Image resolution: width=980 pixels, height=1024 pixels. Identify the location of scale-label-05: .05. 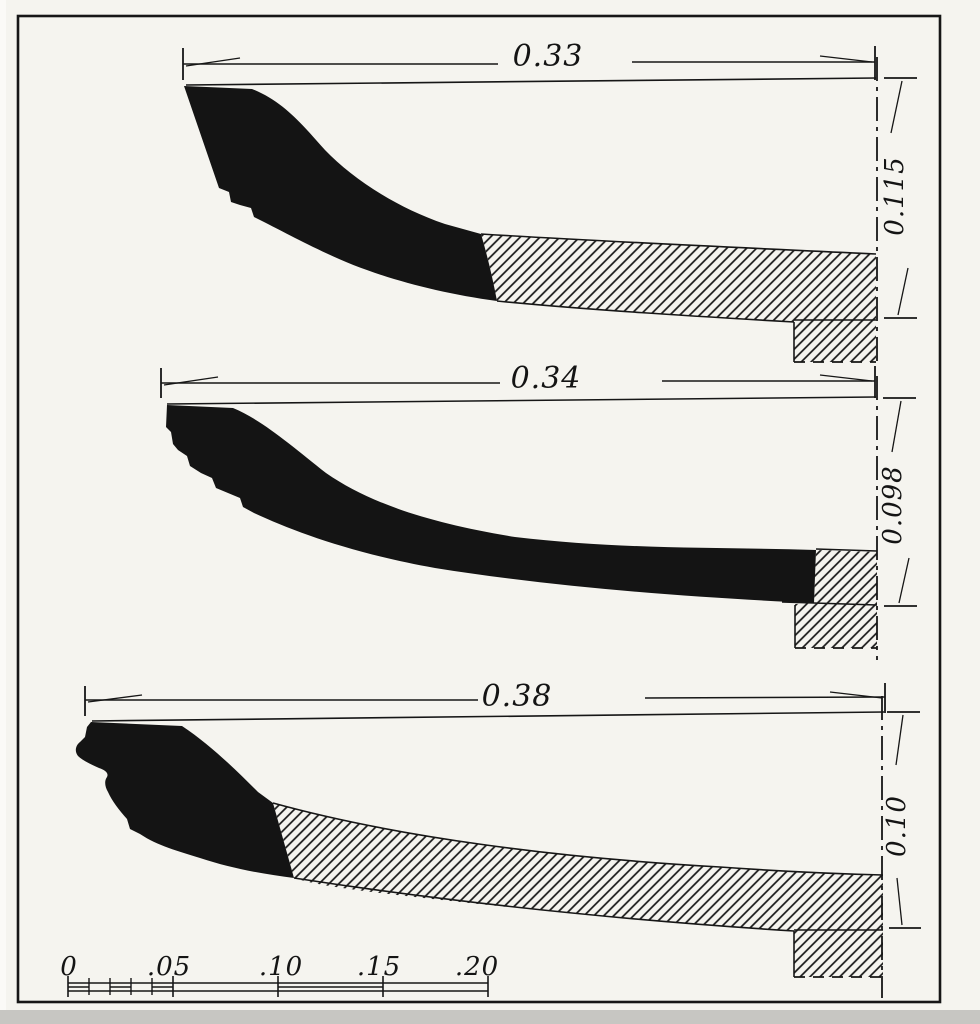
(169, 967).